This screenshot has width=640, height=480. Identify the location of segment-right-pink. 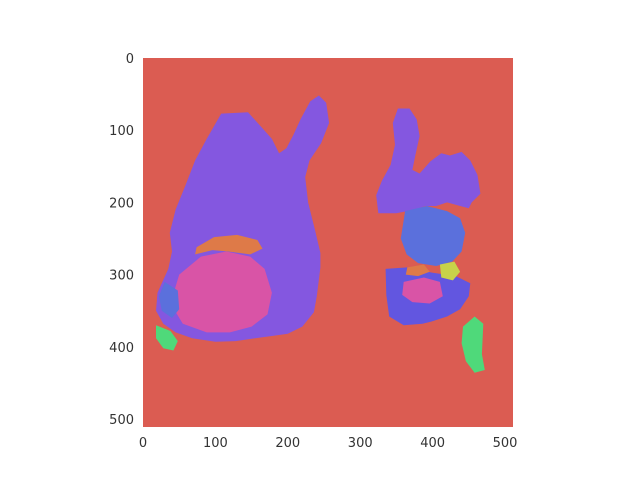
(422, 290).